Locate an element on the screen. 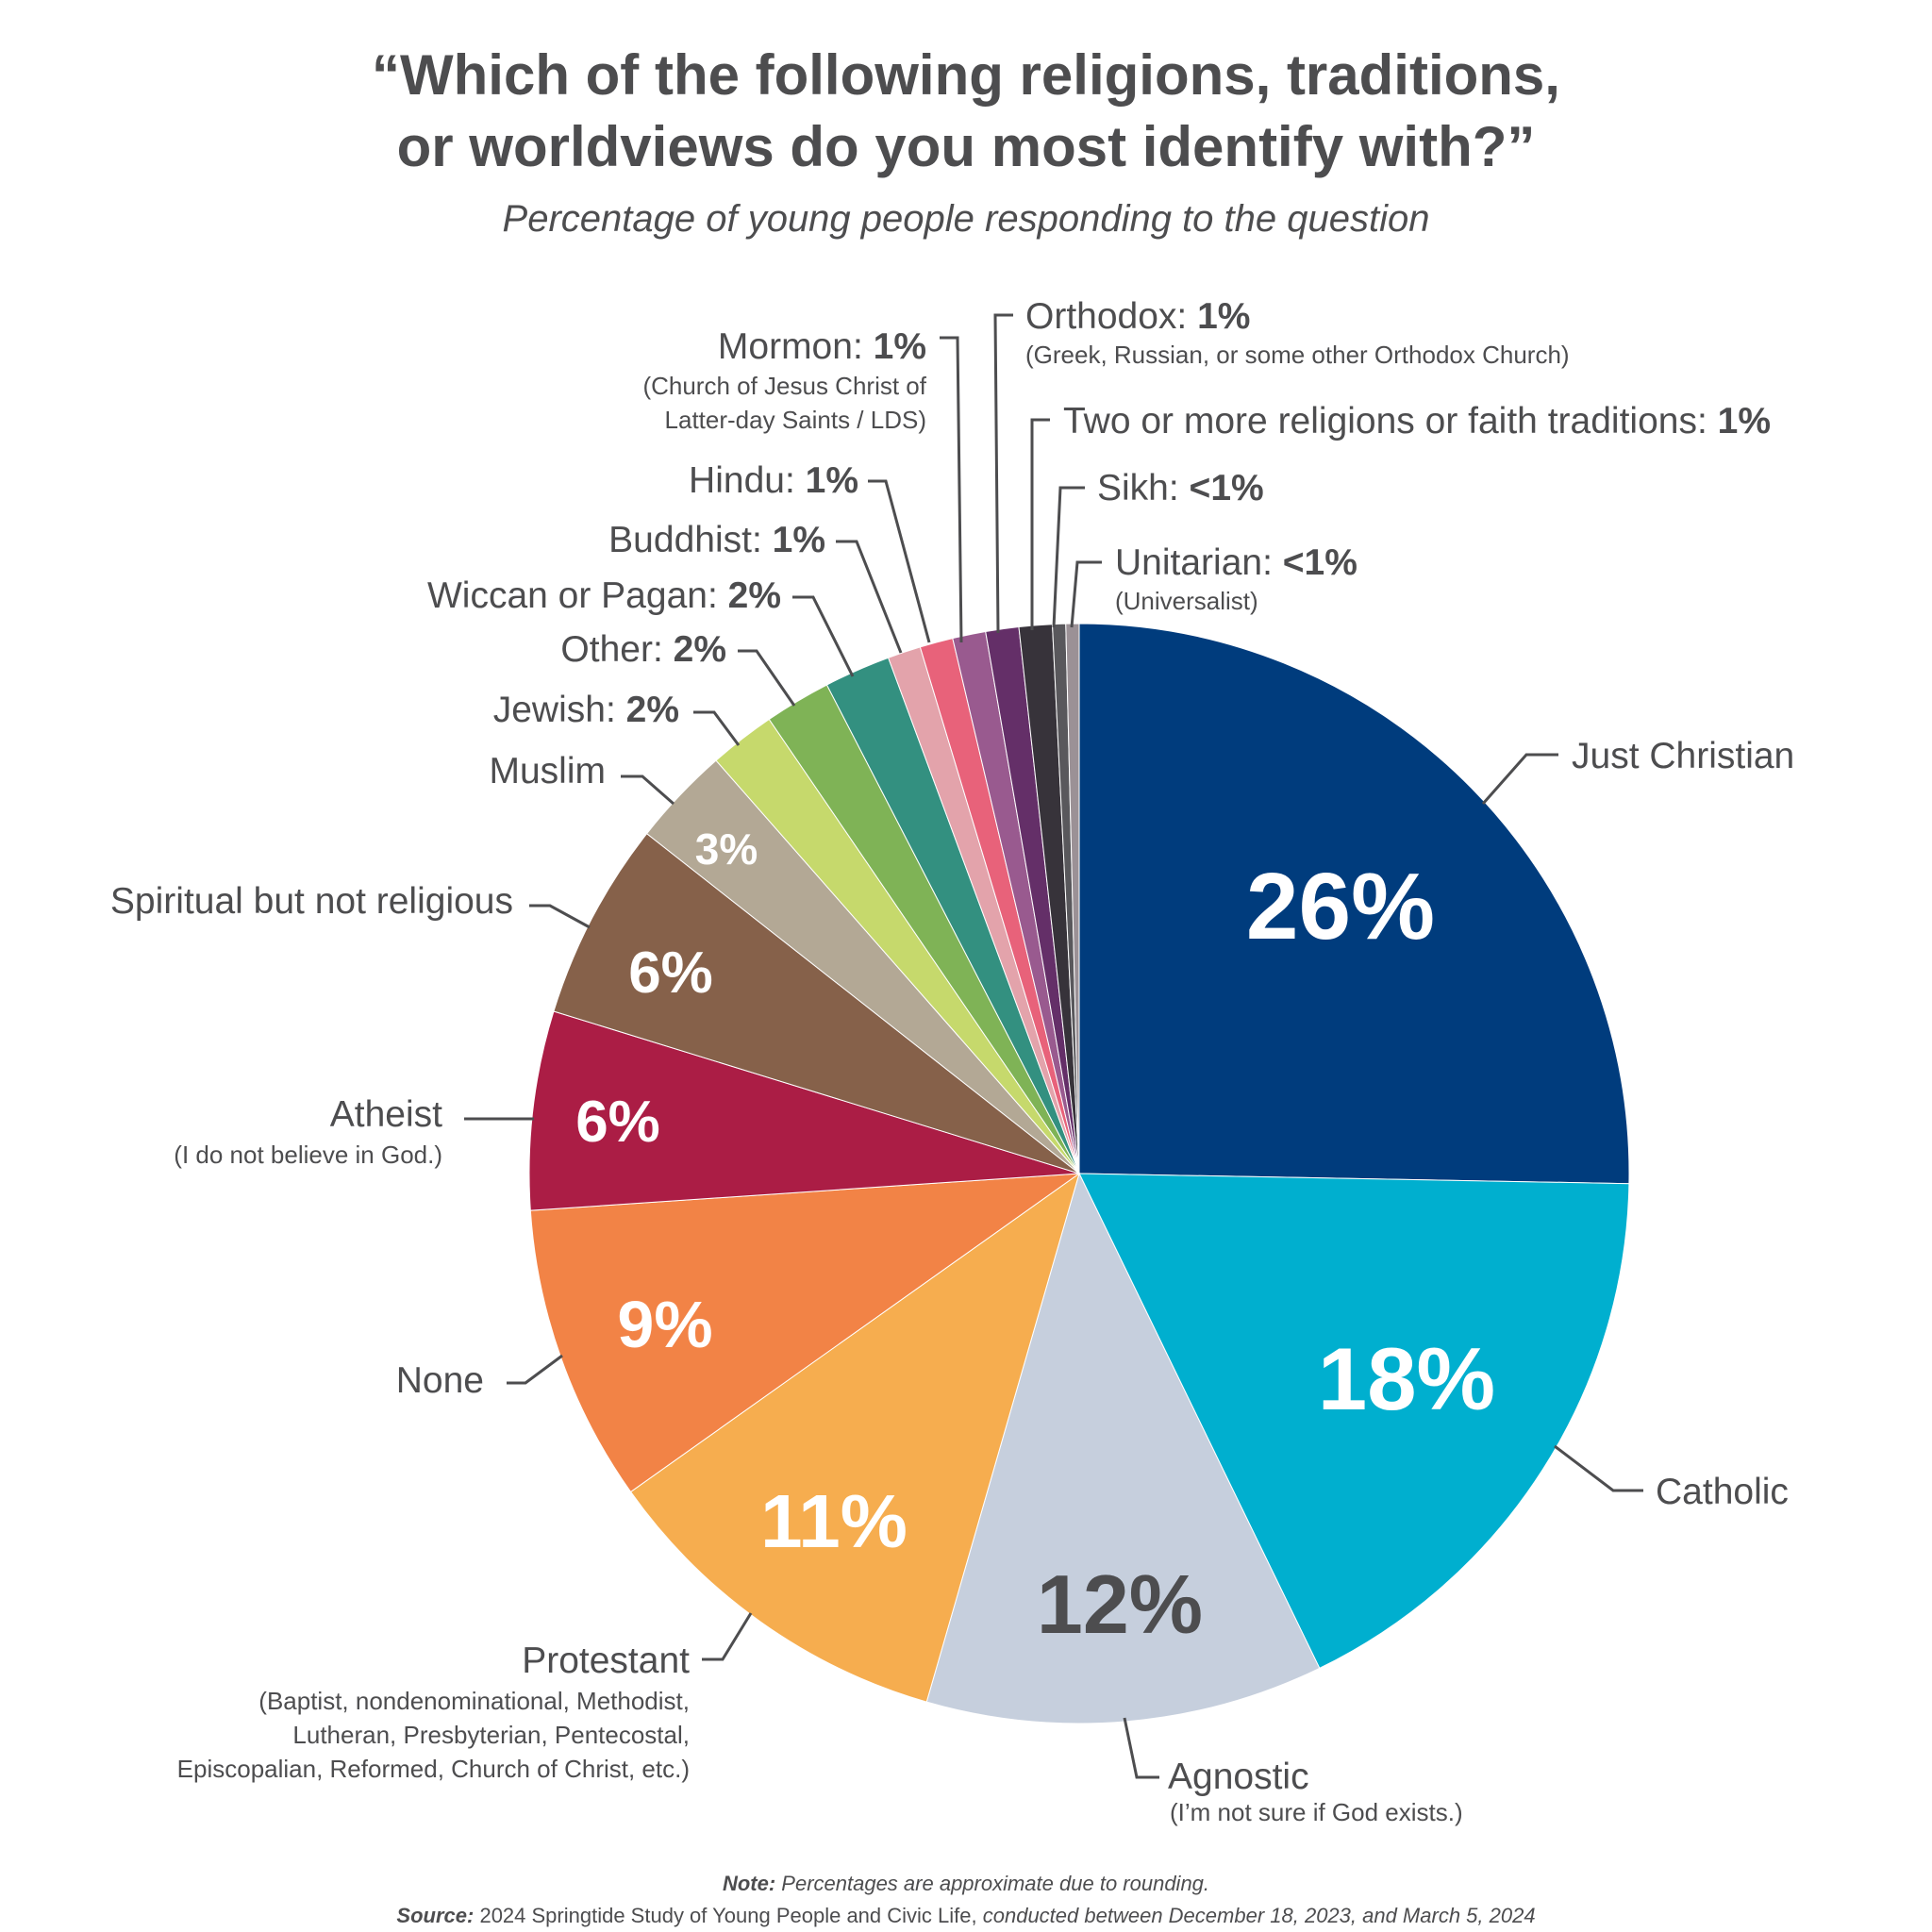  leader-buddhist is located at coordinates (870, 597).